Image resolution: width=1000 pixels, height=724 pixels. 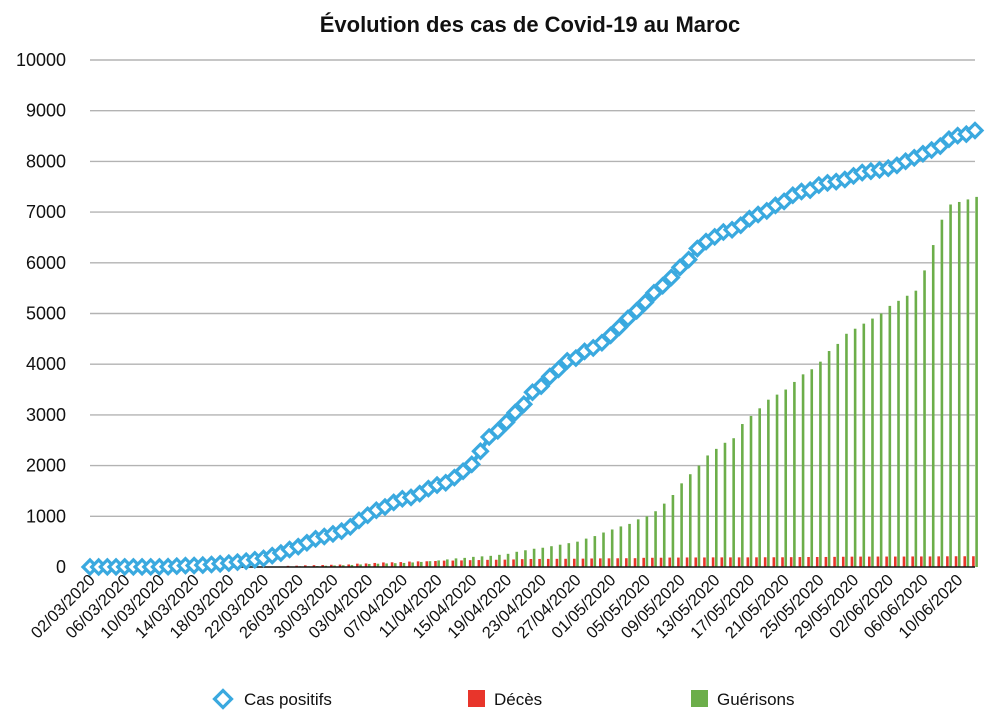 What do you see at coordinates (46, 212) in the screenshot?
I see `y-tick-label: 7000` at bounding box center [46, 212].